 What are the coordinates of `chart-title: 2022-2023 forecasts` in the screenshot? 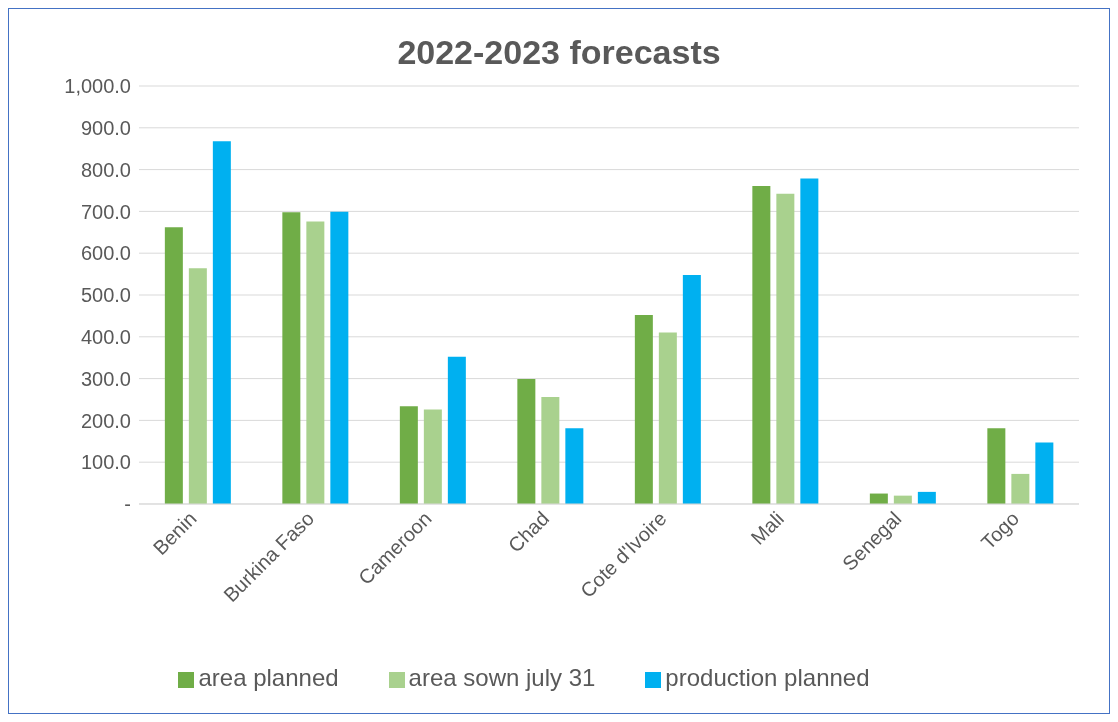 It's located at (559, 52).